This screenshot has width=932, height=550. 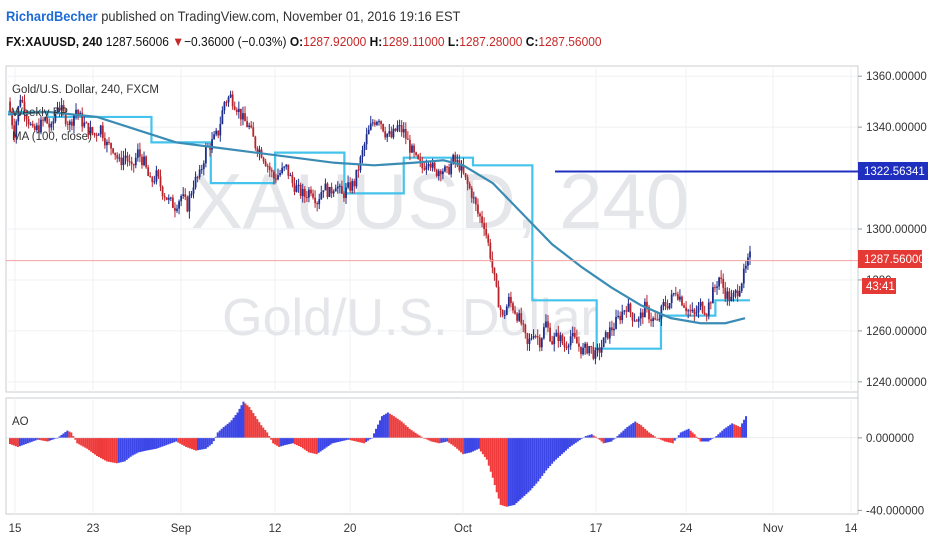 I want to click on ao-axis: 0.000000 -40.000000, so click(x=891, y=475).